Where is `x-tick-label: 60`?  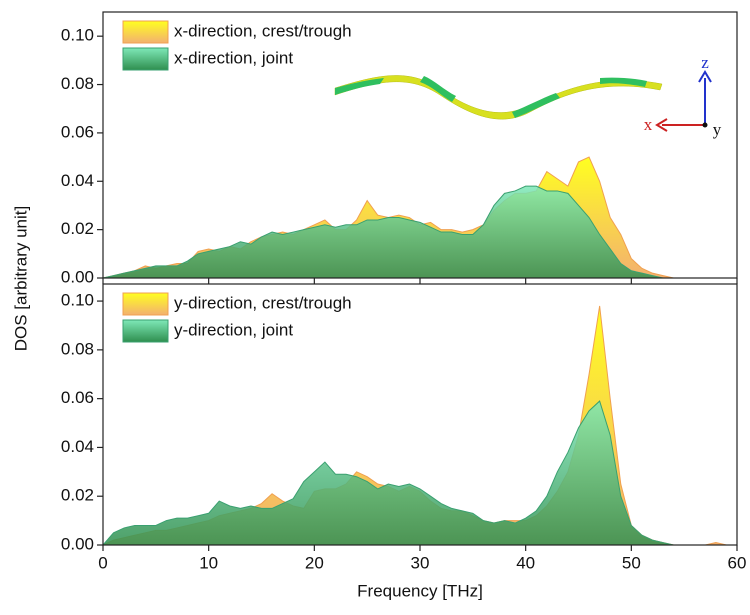
x-tick-label: 60 is located at coordinates (737, 562).